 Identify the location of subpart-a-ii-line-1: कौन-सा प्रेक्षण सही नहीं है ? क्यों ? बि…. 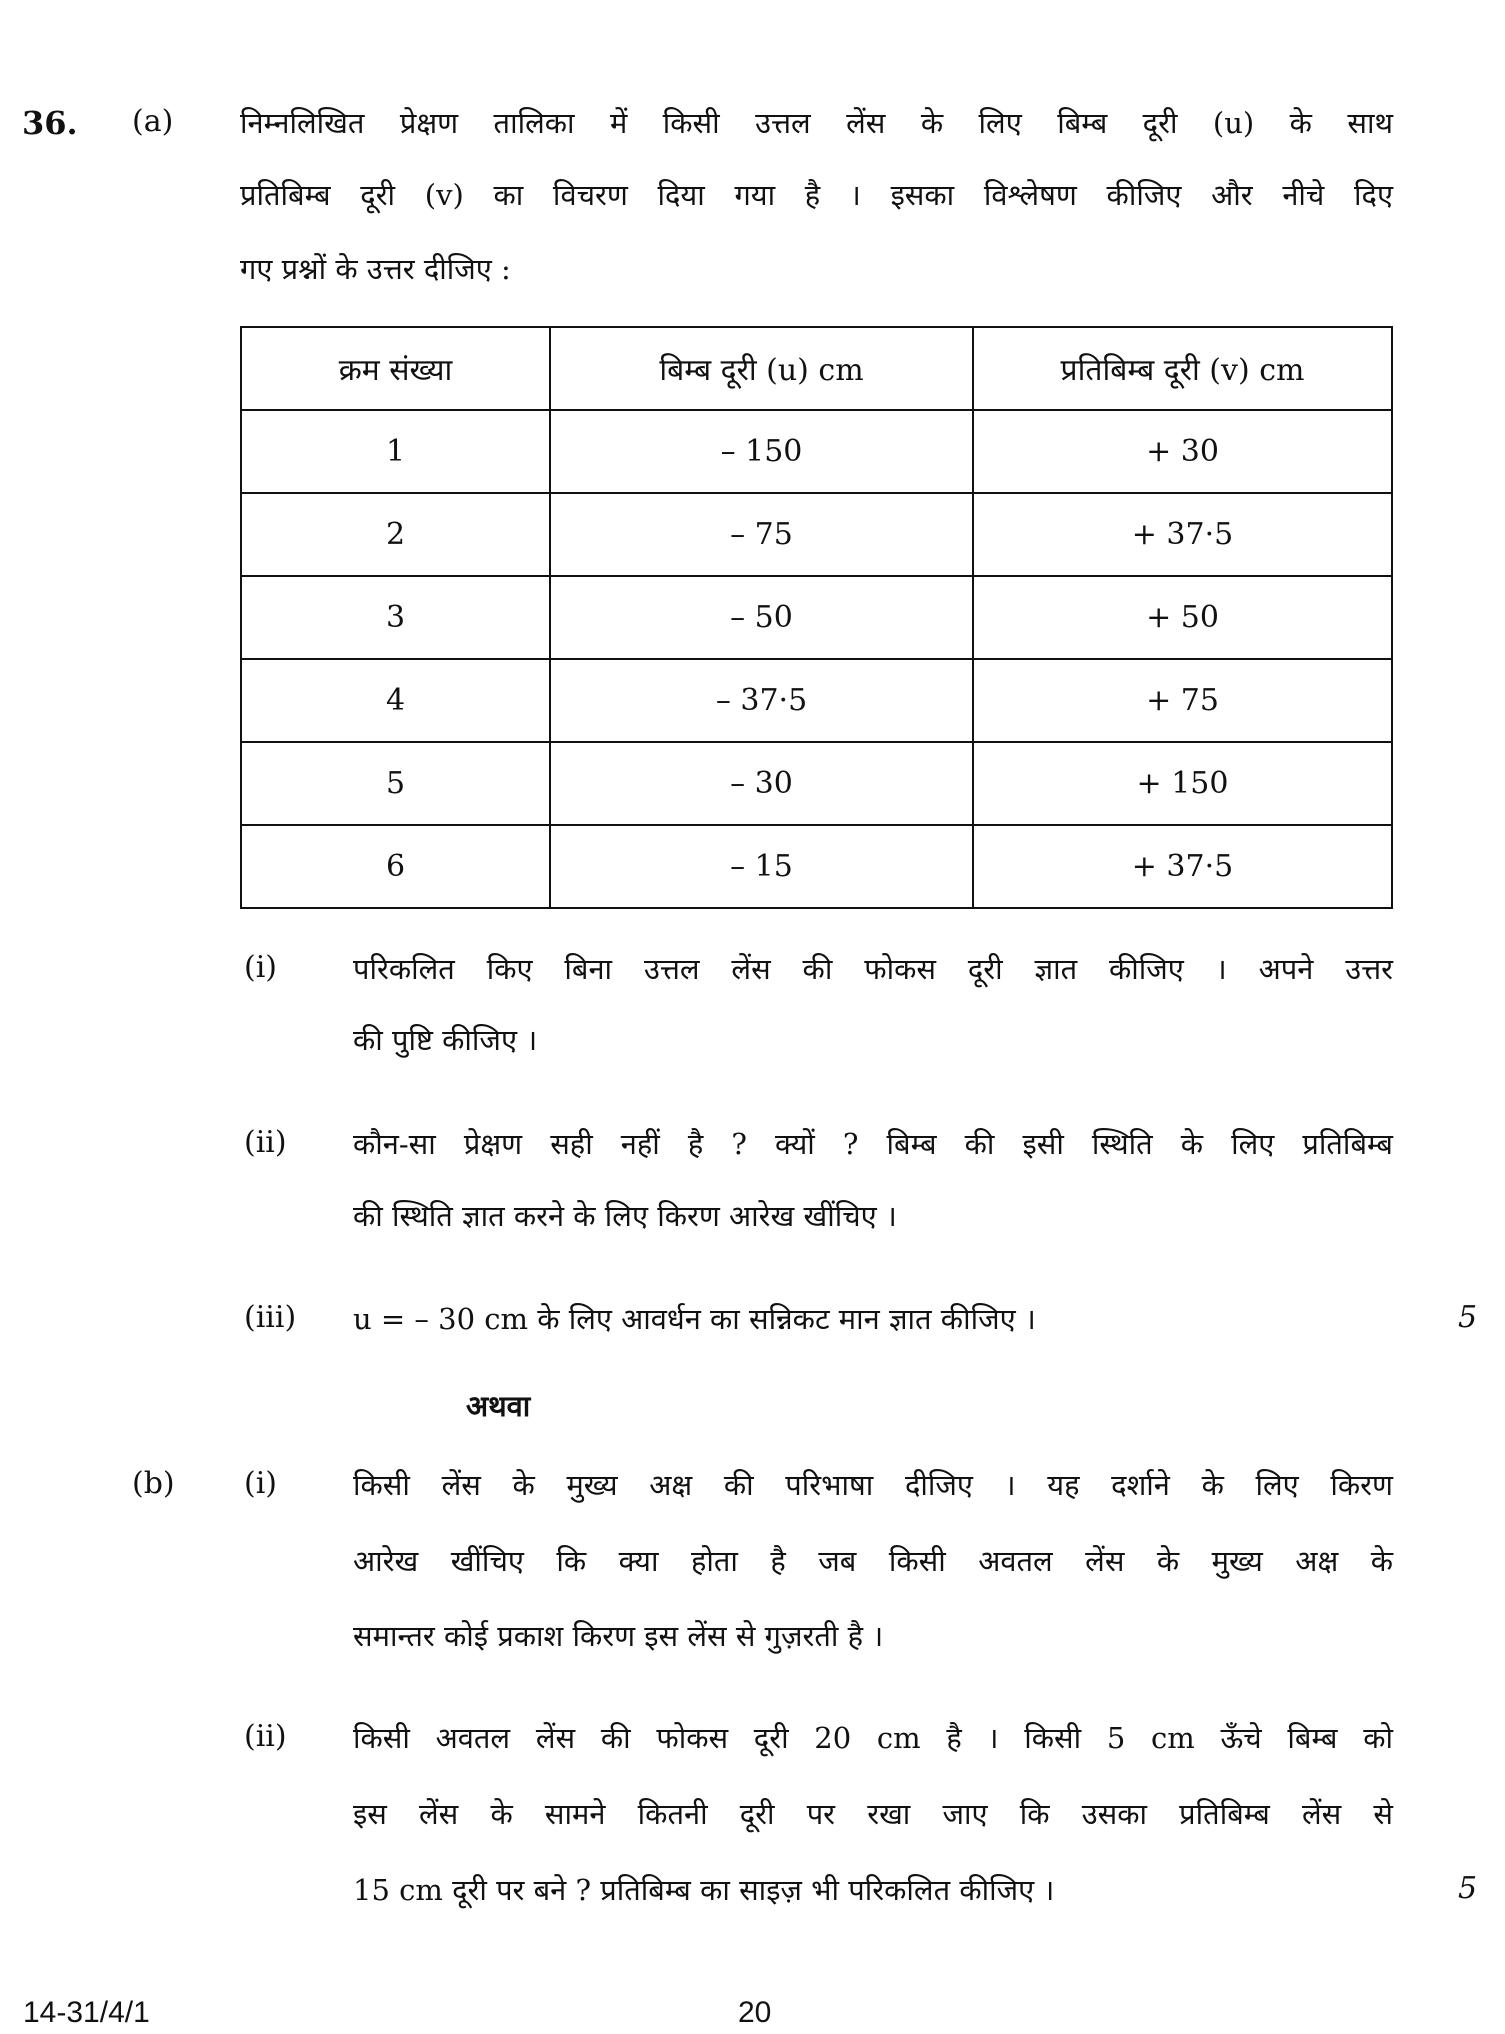
(873, 1144).